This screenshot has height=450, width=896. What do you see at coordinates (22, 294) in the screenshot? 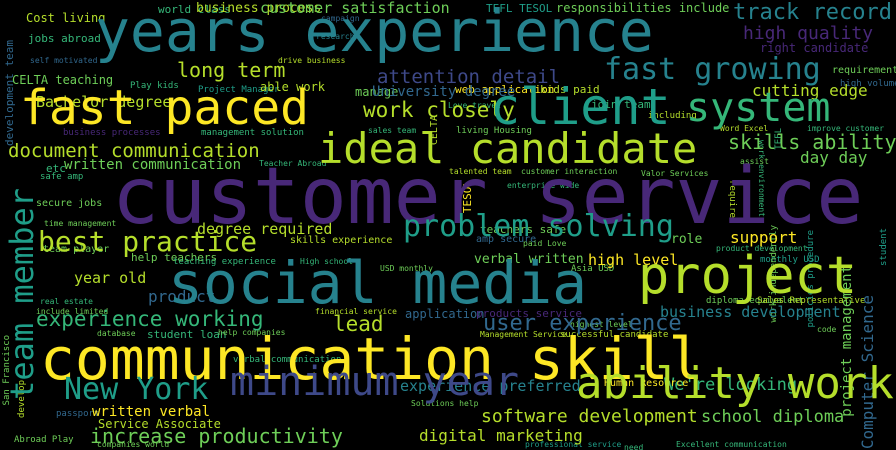
I see `word-team-member: team member` at bounding box center [22, 294].